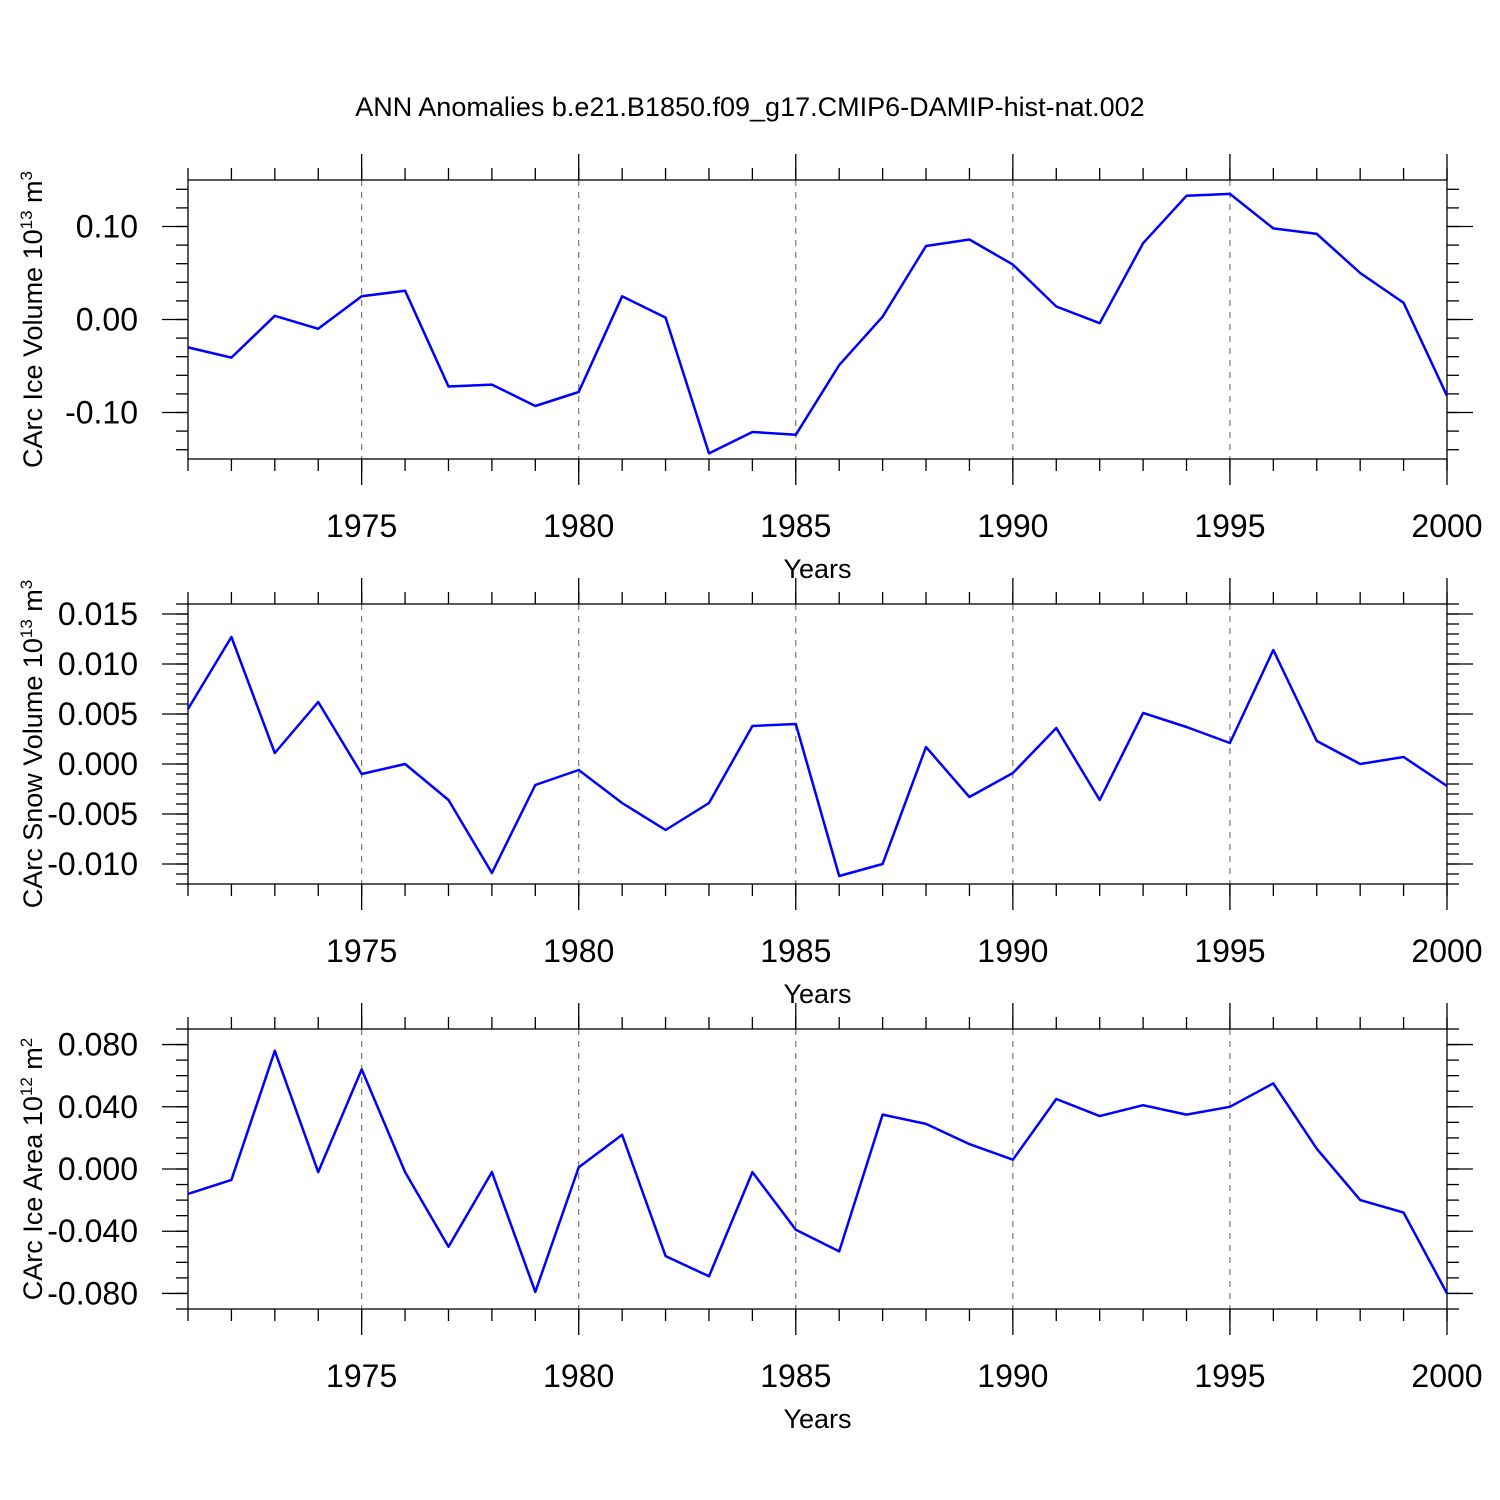  Describe the element at coordinates (92, 1293) in the screenshot. I see `y-tick-label: -0.080` at that location.